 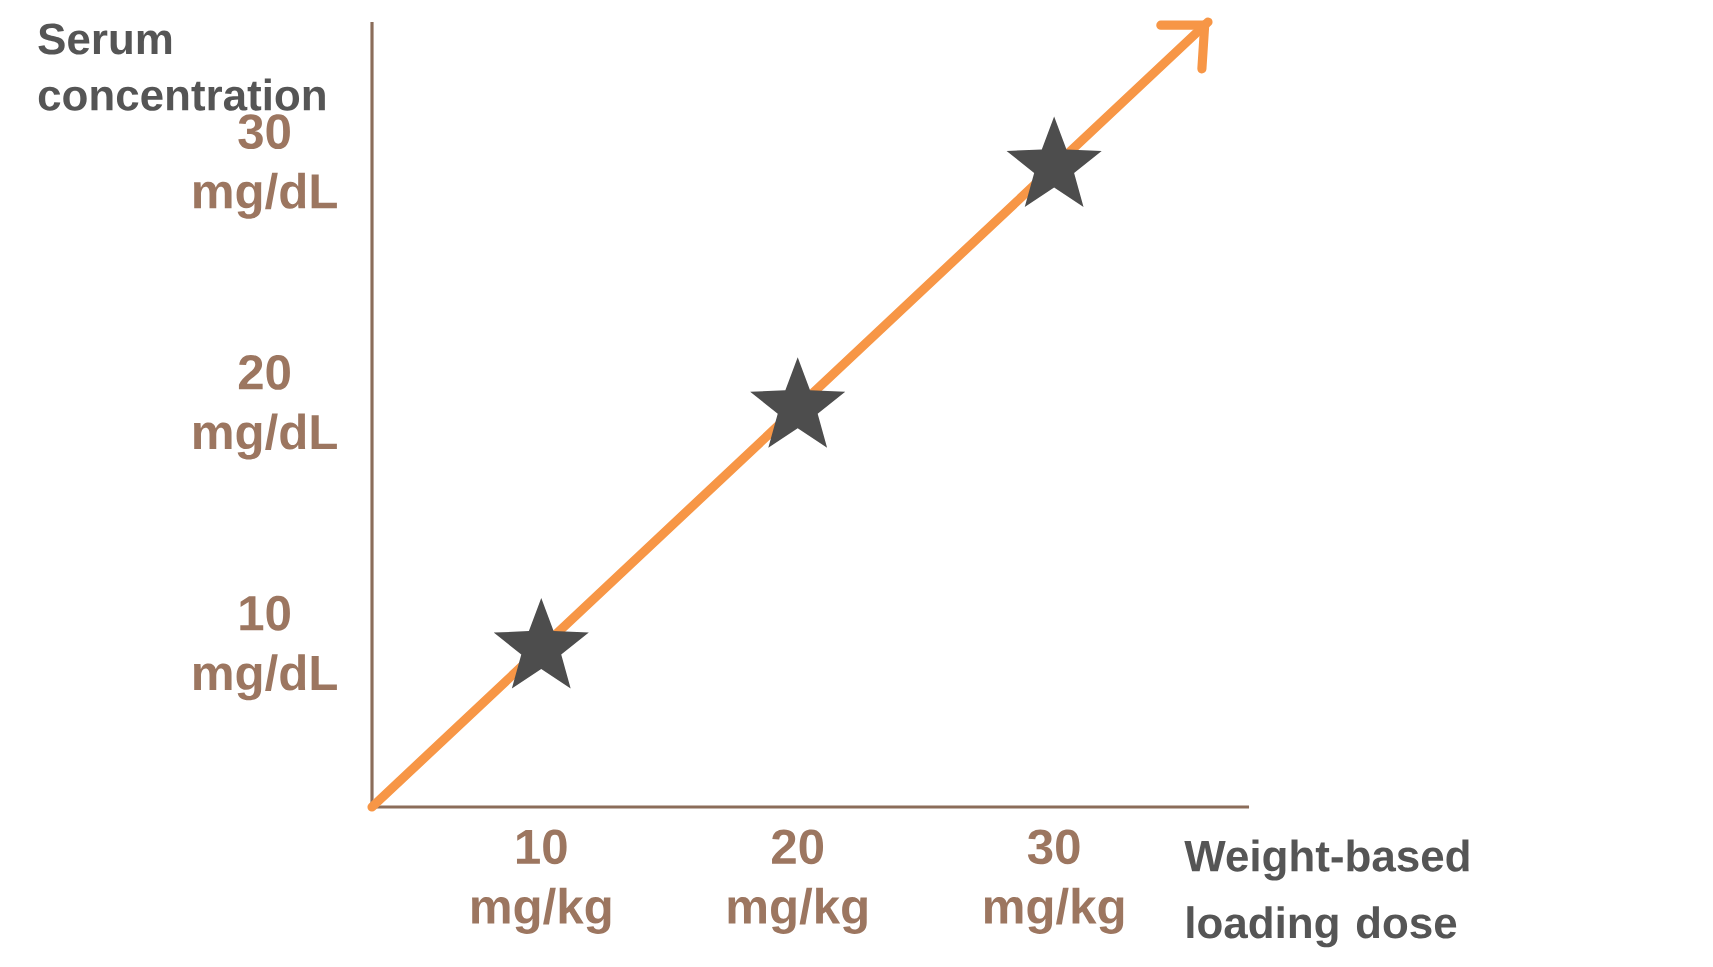 What do you see at coordinates (265, 407) in the screenshot?
I see `y-tick-label: 20 mg/dL` at bounding box center [265, 407].